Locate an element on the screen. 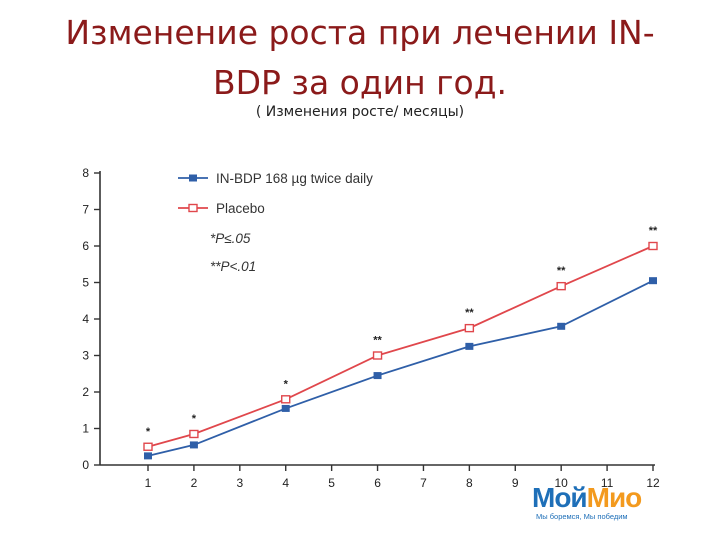 The width and height of the screenshot is (720, 540). x-tick-label: 6 is located at coordinates (377, 483).